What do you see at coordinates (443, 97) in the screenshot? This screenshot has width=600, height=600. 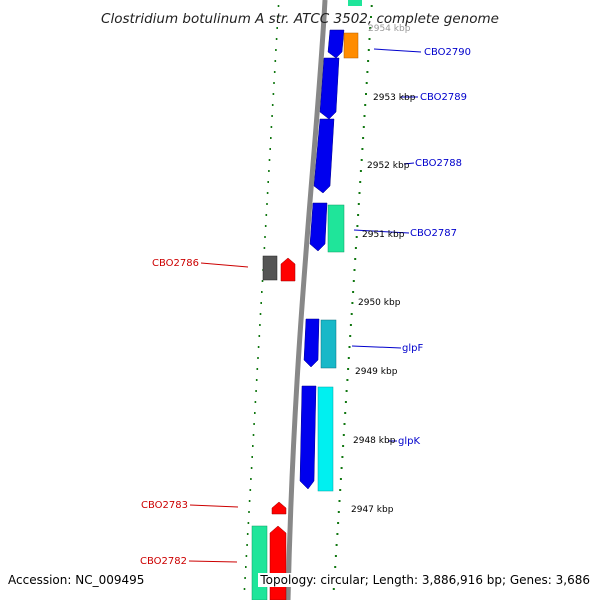 I see `gene-label-cbo2789: CBO2789` at bounding box center [443, 97].